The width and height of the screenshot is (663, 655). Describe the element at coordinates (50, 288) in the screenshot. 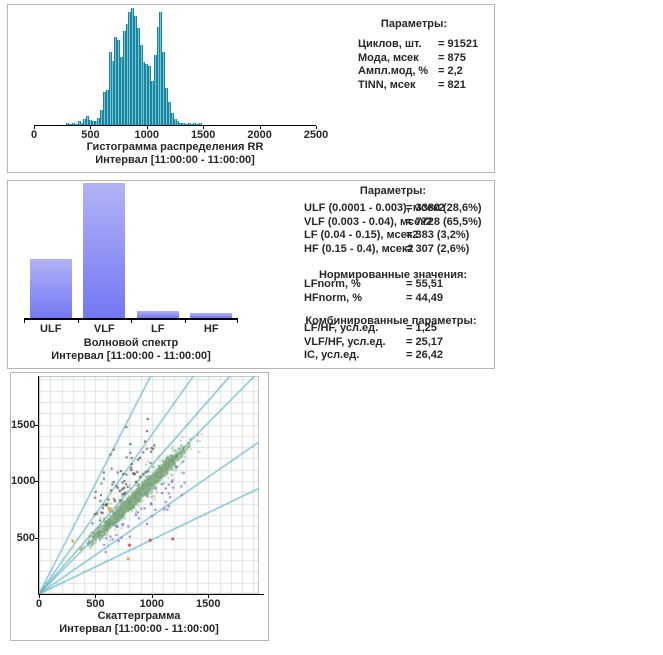

I see `spectrum-bar-ulf` at that location.